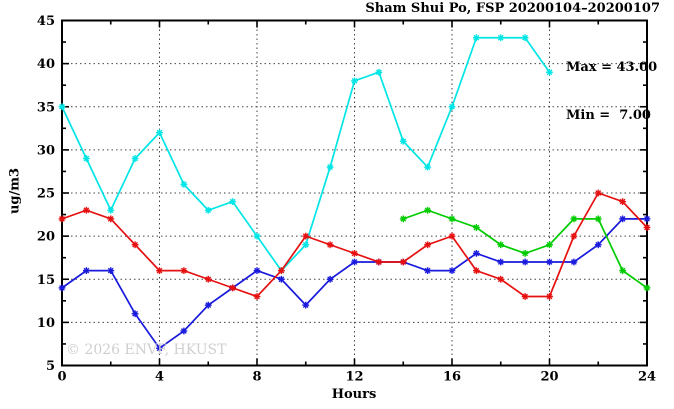 This screenshot has height=409, width=674. What do you see at coordinates (15, 191) in the screenshot?
I see `y-axis-title: ug/m3` at bounding box center [15, 191].